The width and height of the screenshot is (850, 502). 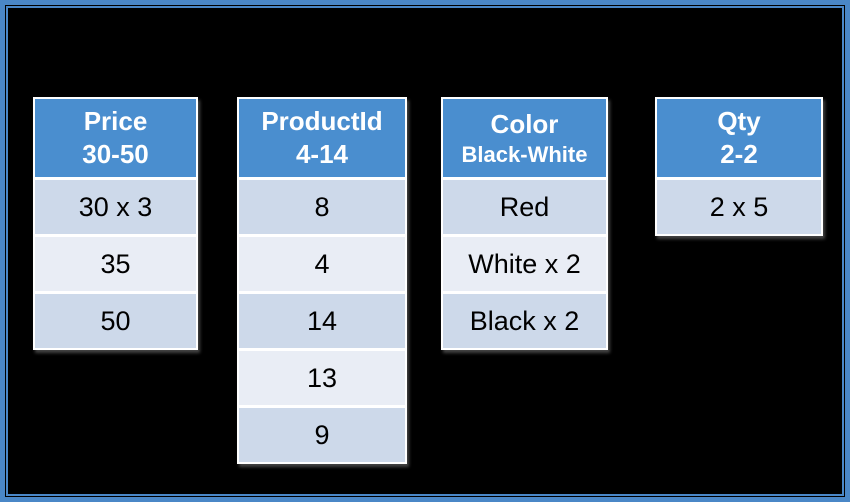 I want to click on color-table-header: Color Black-White, so click(x=524, y=138).